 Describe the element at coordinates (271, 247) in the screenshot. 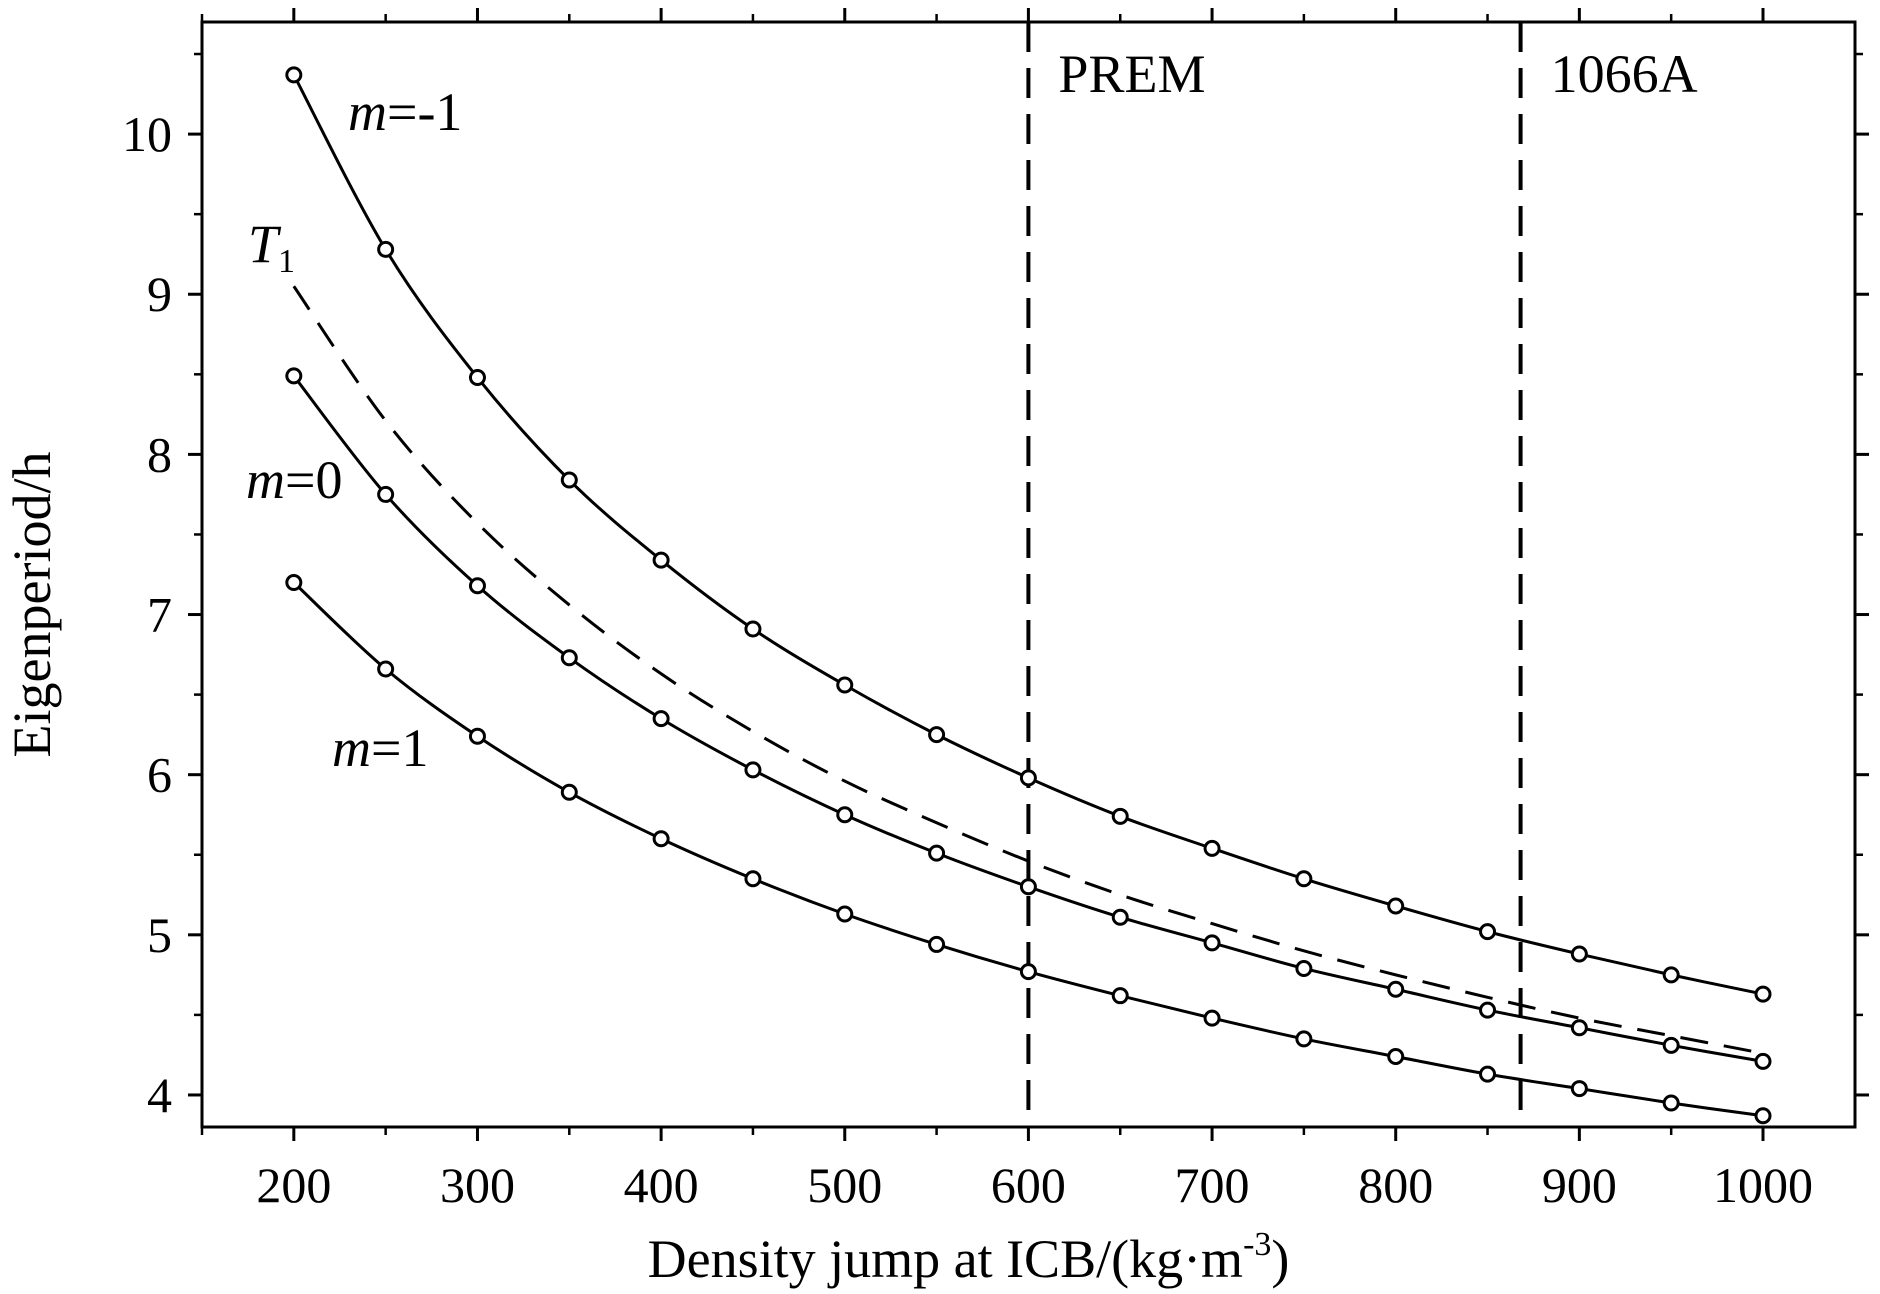

I see `series-label-T1: T1` at that location.